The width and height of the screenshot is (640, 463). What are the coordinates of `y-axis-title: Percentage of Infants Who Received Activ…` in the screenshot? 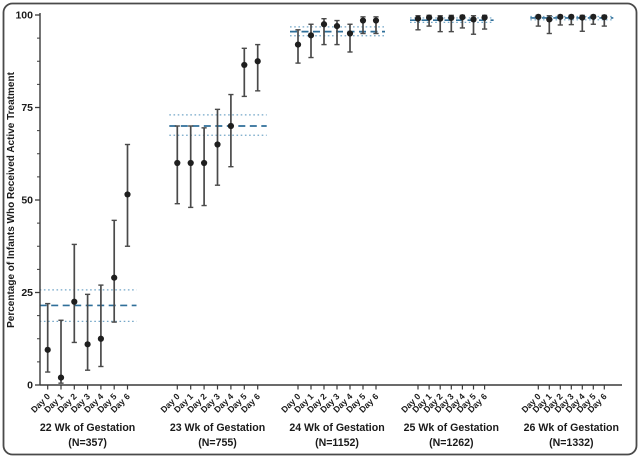 It's located at (11, 199).